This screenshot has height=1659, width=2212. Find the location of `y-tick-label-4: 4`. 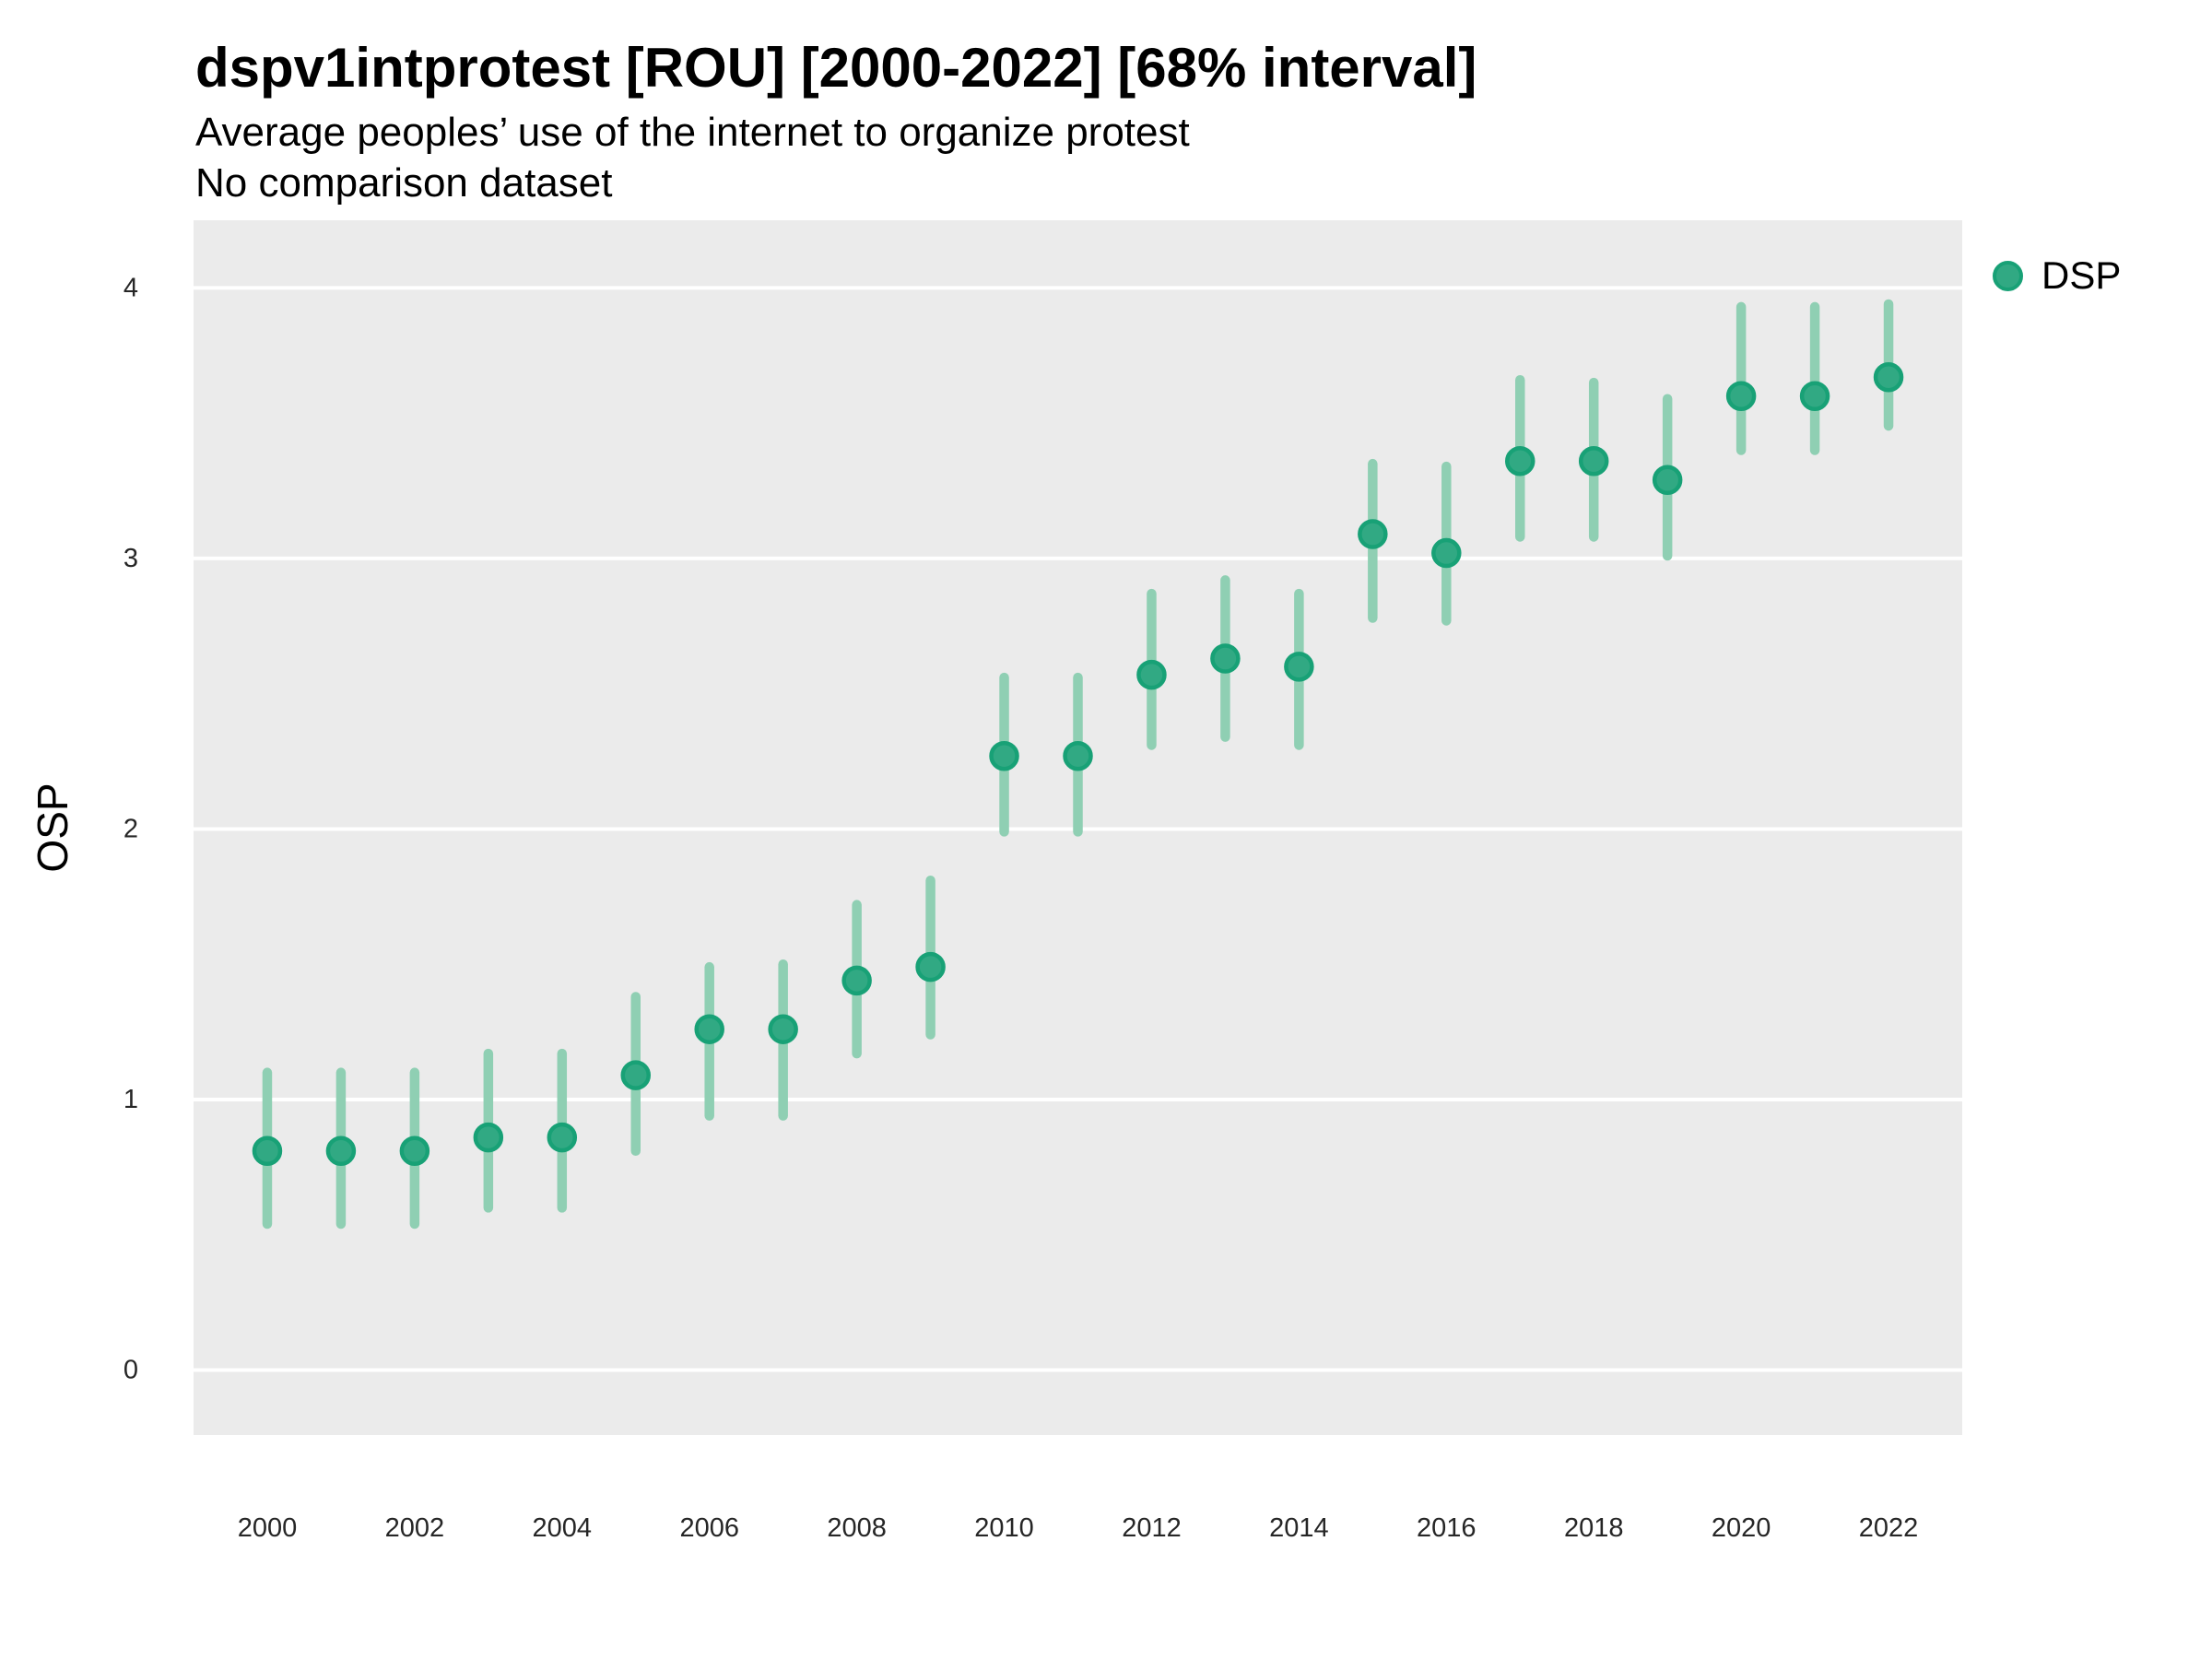

y-tick-label-4: 4 is located at coordinates (131, 287).